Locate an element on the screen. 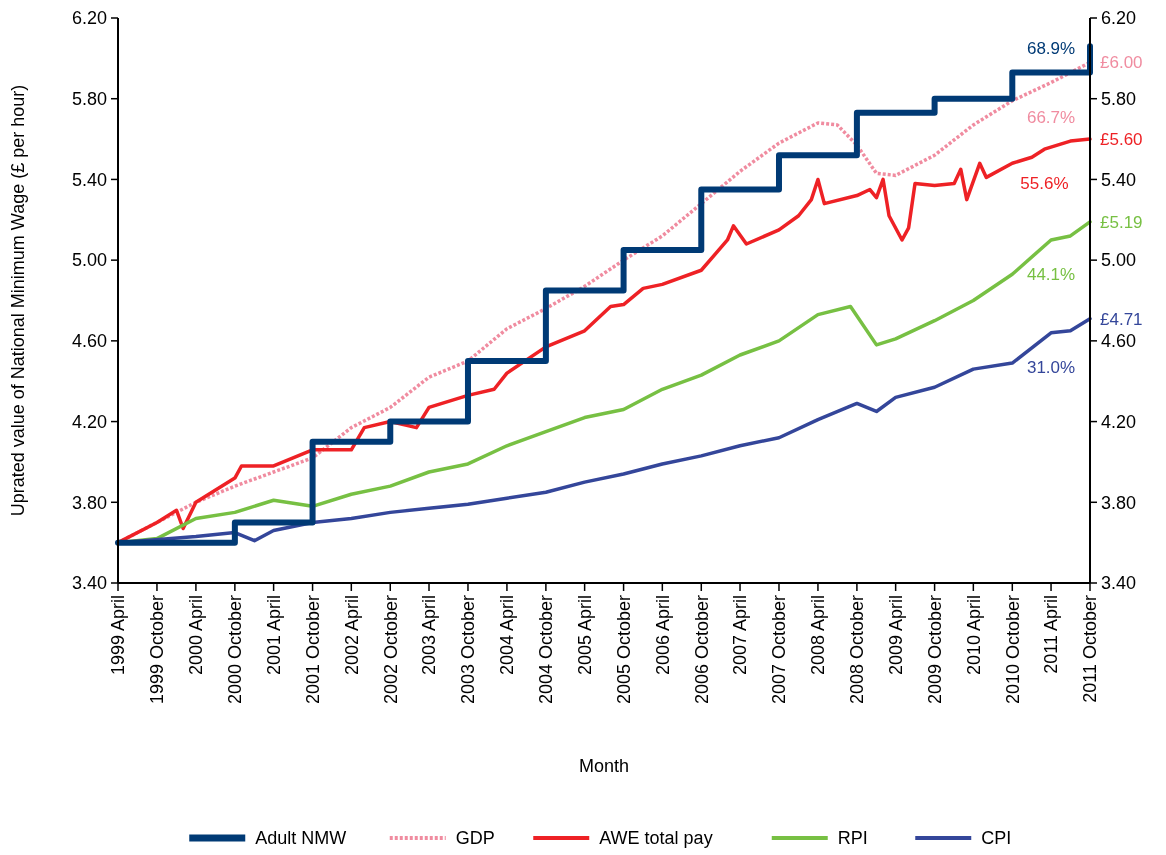 The width and height of the screenshot is (1166, 855). annotation: 68.9% is located at coordinates (1051, 49).